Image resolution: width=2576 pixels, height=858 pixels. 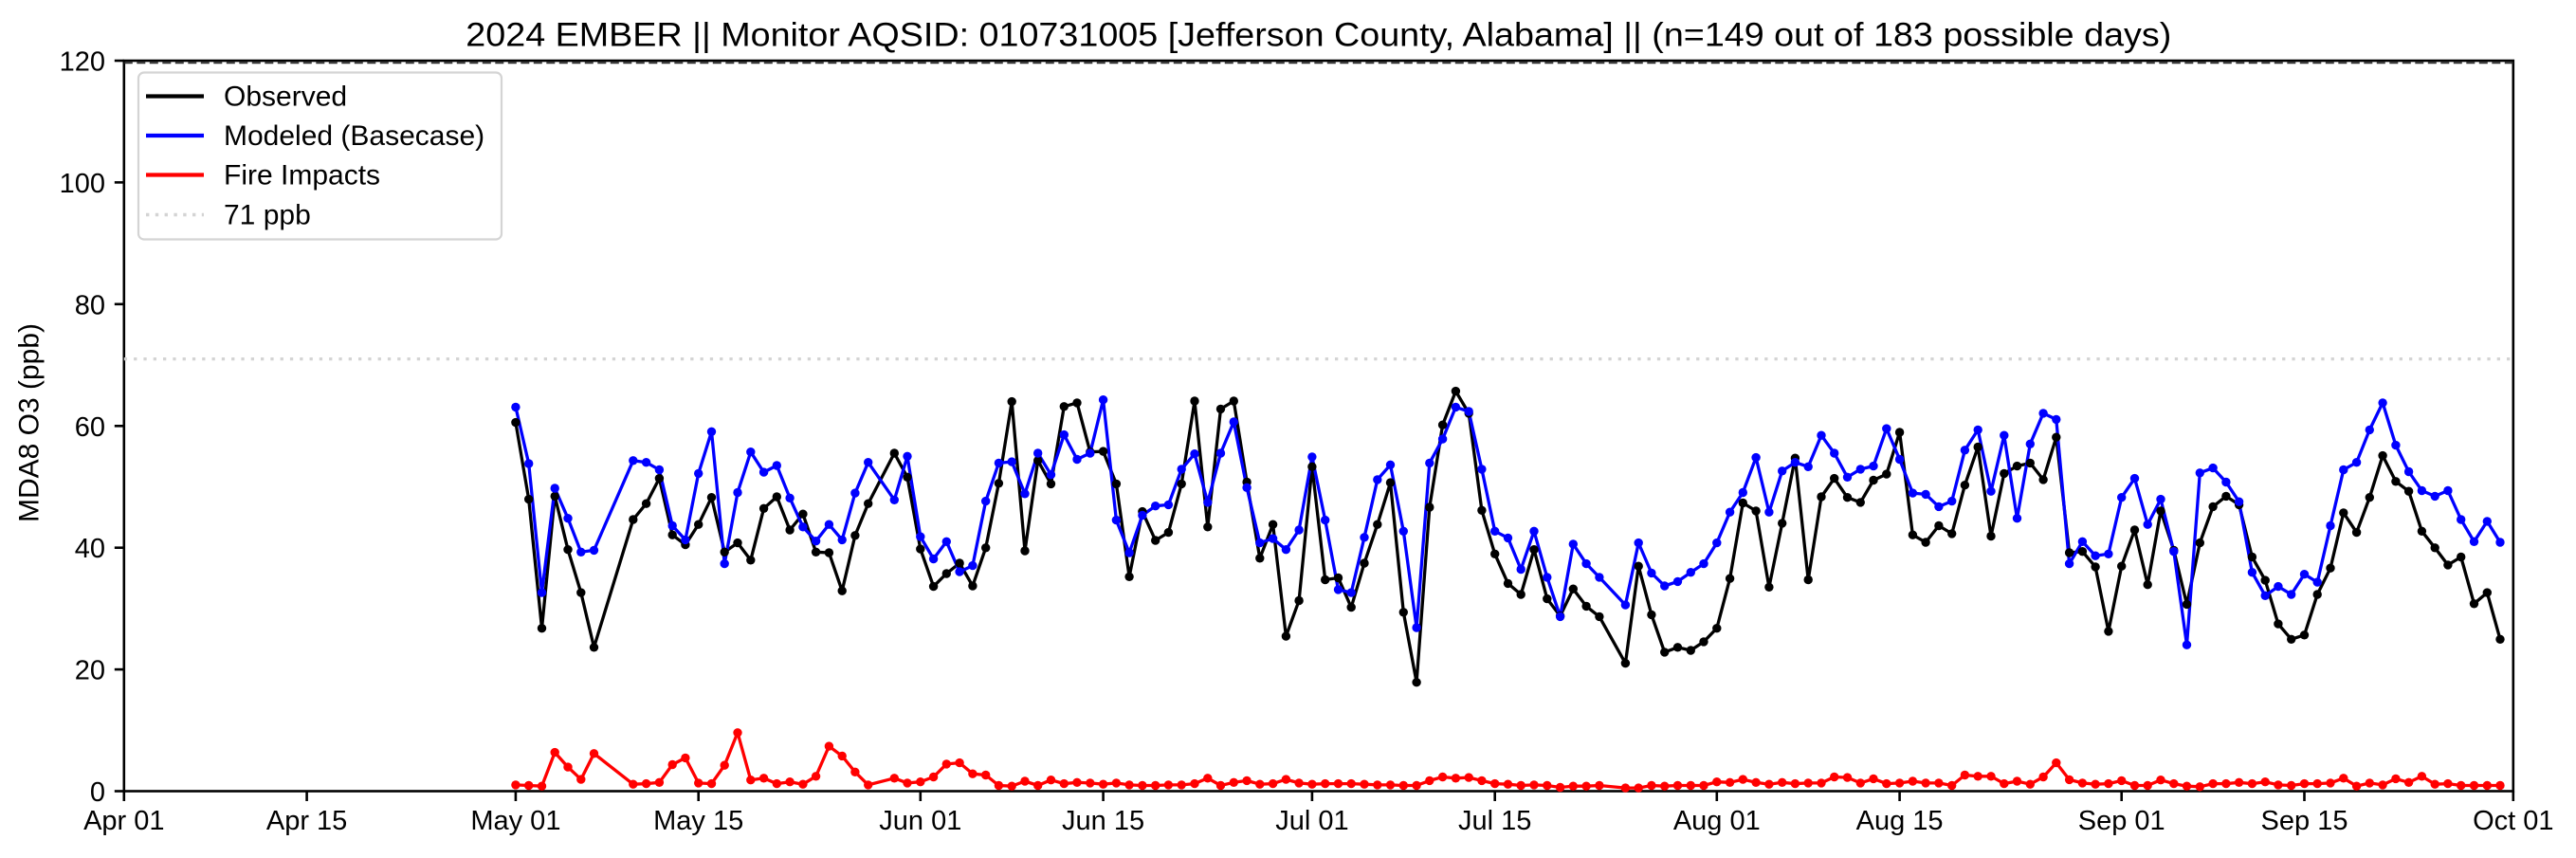 What do you see at coordinates (97, 792) in the screenshot?
I see `svg-text: 0` at bounding box center [97, 792].